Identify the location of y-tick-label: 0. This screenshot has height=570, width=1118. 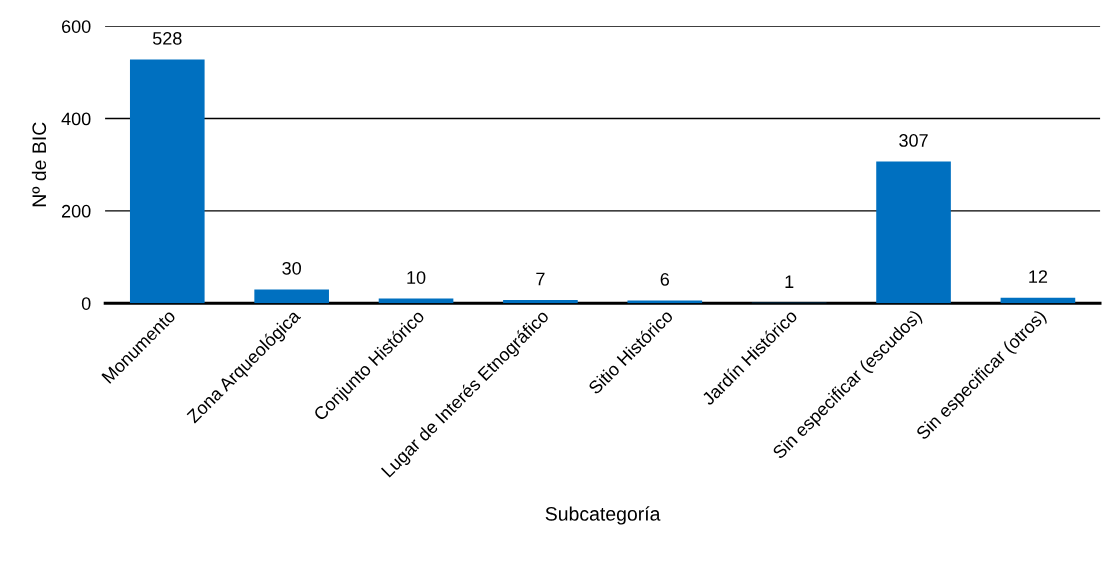
(86, 303).